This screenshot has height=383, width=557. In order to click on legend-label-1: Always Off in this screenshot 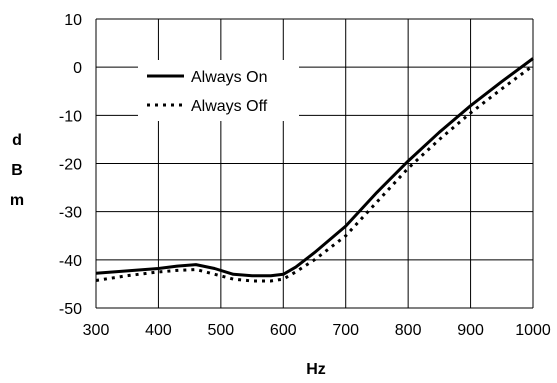, I will do `click(229, 106)`.